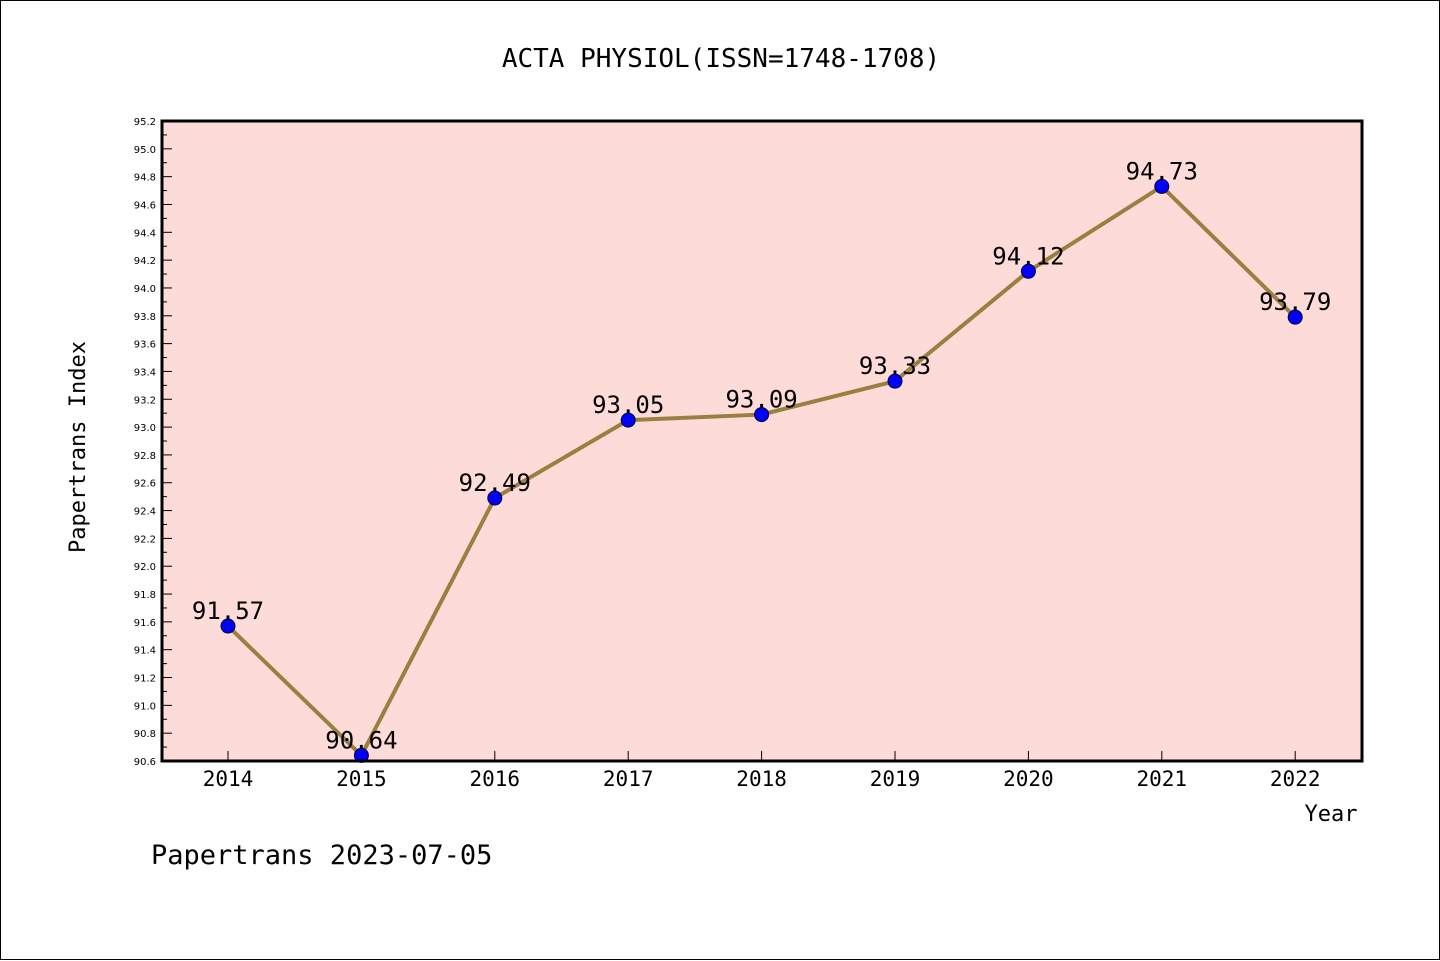 The height and width of the screenshot is (961, 1440). What do you see at coordinates (1295, 302) in the screenshot?
I see `data-label: 93.79` at bounding box center [1295, 302].